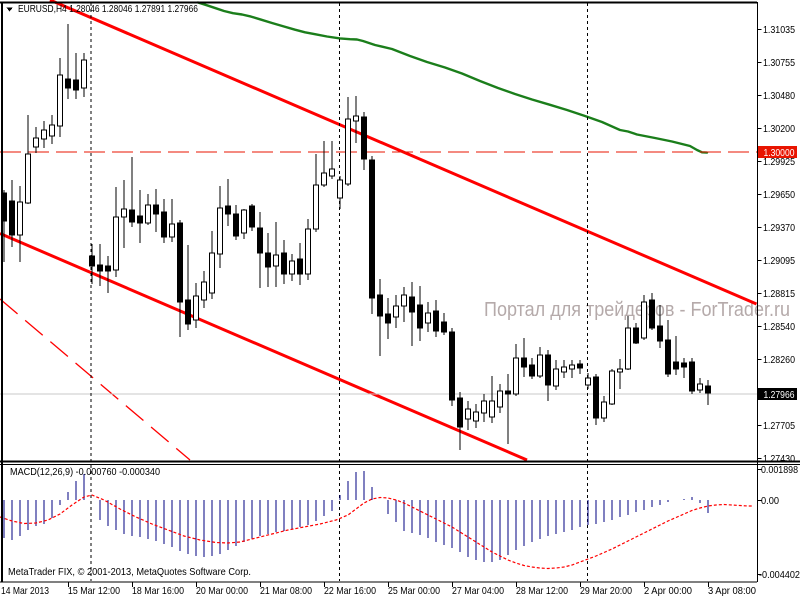  Describe the element at coordinates (222, 591) in the screenshot. I see `svg-text: 20 Mar 00:00` at that location.